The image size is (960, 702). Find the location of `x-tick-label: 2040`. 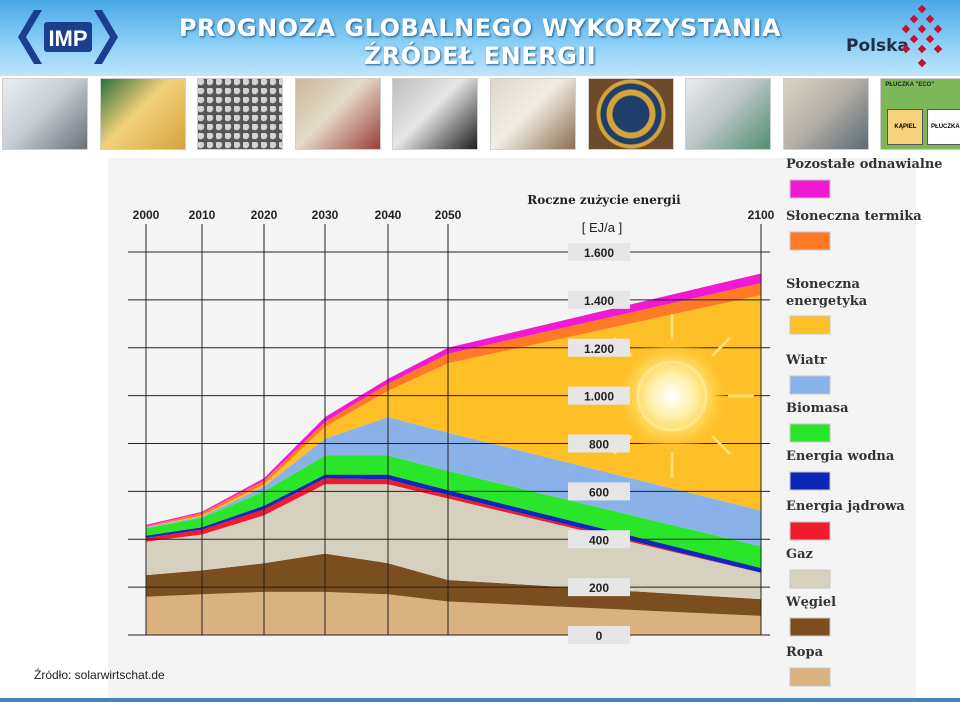

x-tick-label: 2040 is located at coordinates (388, 215).